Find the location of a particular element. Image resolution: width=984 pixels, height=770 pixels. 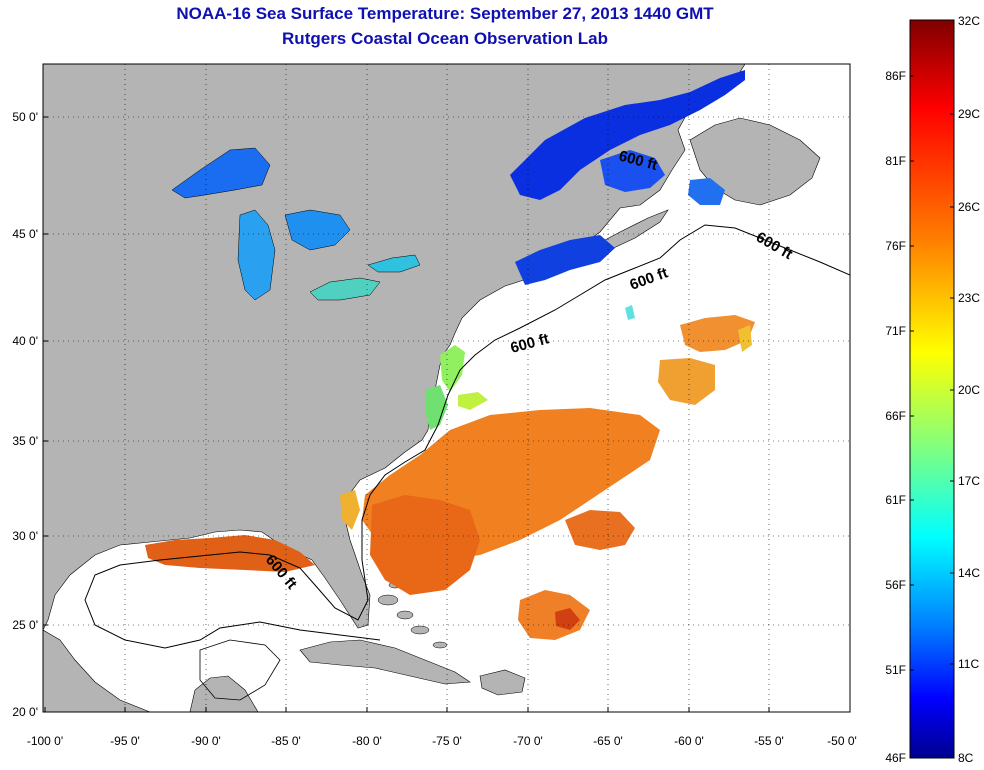

fahrenheit-label: 61F is located at coordinates (895, 500).